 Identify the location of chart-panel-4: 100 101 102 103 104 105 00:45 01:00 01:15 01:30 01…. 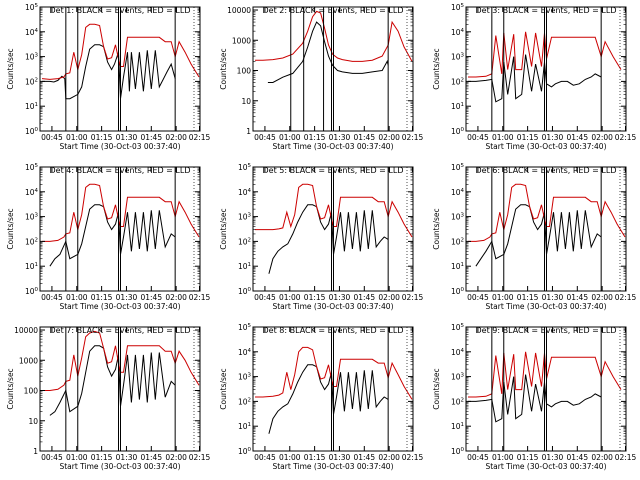
(108, 237).